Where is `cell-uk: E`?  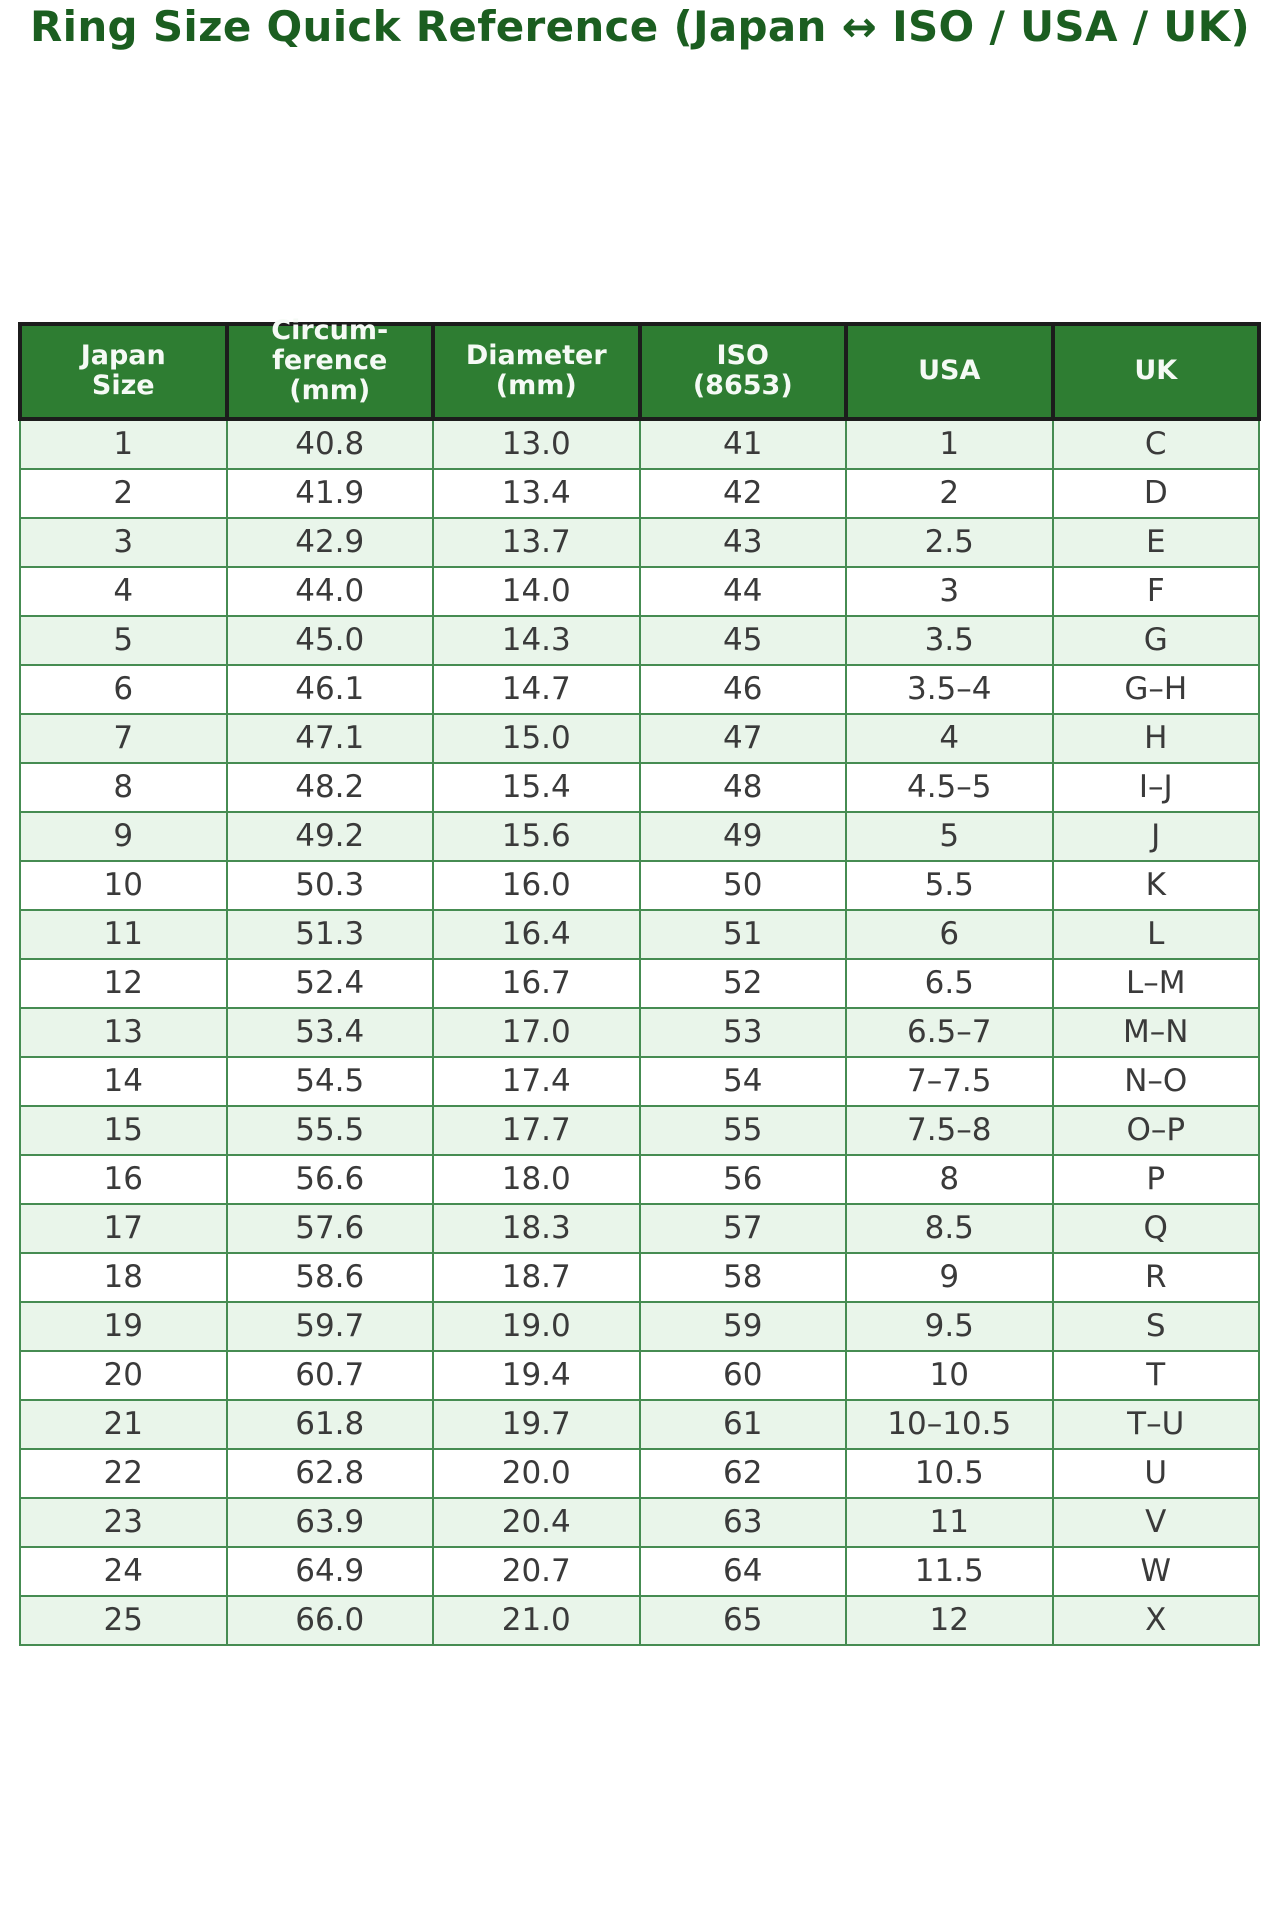 cell-uk: E is located at coordinates (1155, 542).